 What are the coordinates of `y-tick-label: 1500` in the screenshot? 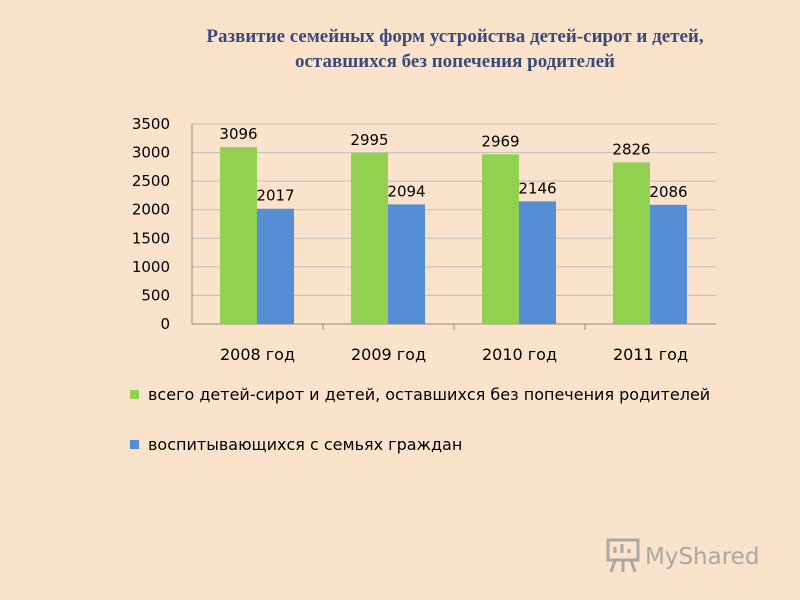 It's located at (151, 238).